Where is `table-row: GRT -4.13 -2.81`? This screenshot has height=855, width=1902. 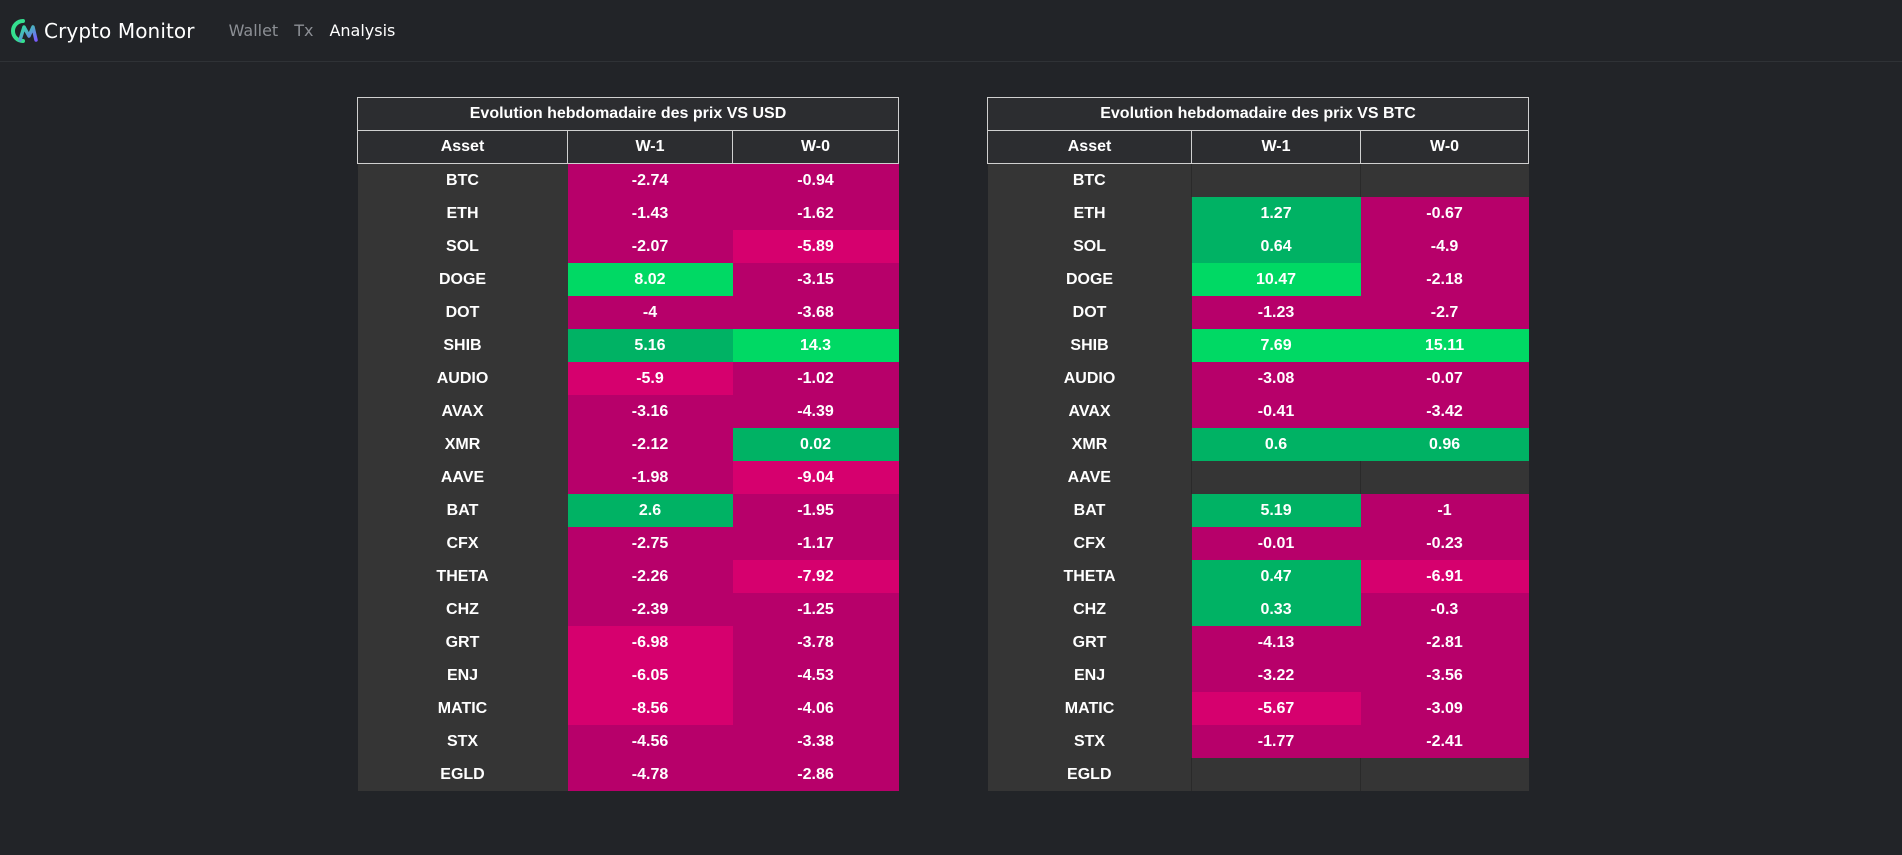
table-row: GRT -4.13 -2.81 is located at coordinates (1258, 642).